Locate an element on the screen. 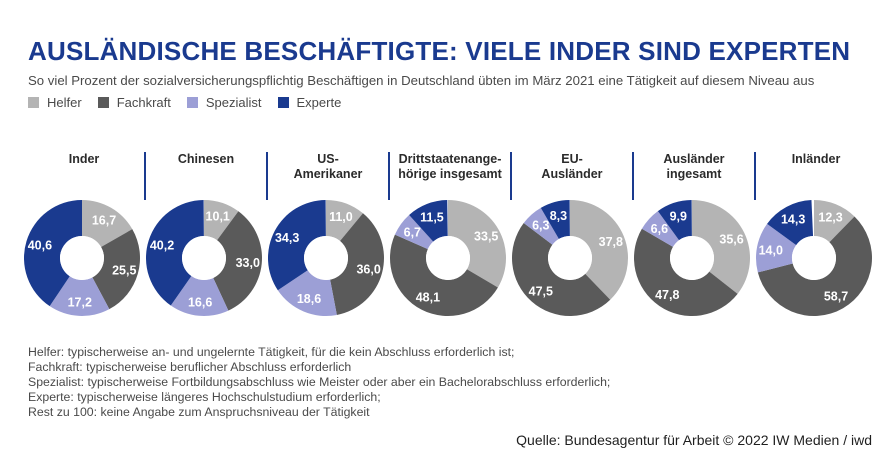  group-label-drittstaatenange-hörige-insgesamt: Drittstaatenange-hörige insgesamt is located at coordinates (450, 166).